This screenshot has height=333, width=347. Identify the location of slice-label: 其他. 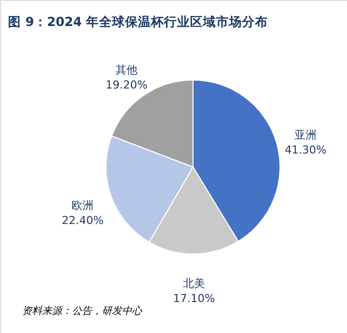
(127, 70).